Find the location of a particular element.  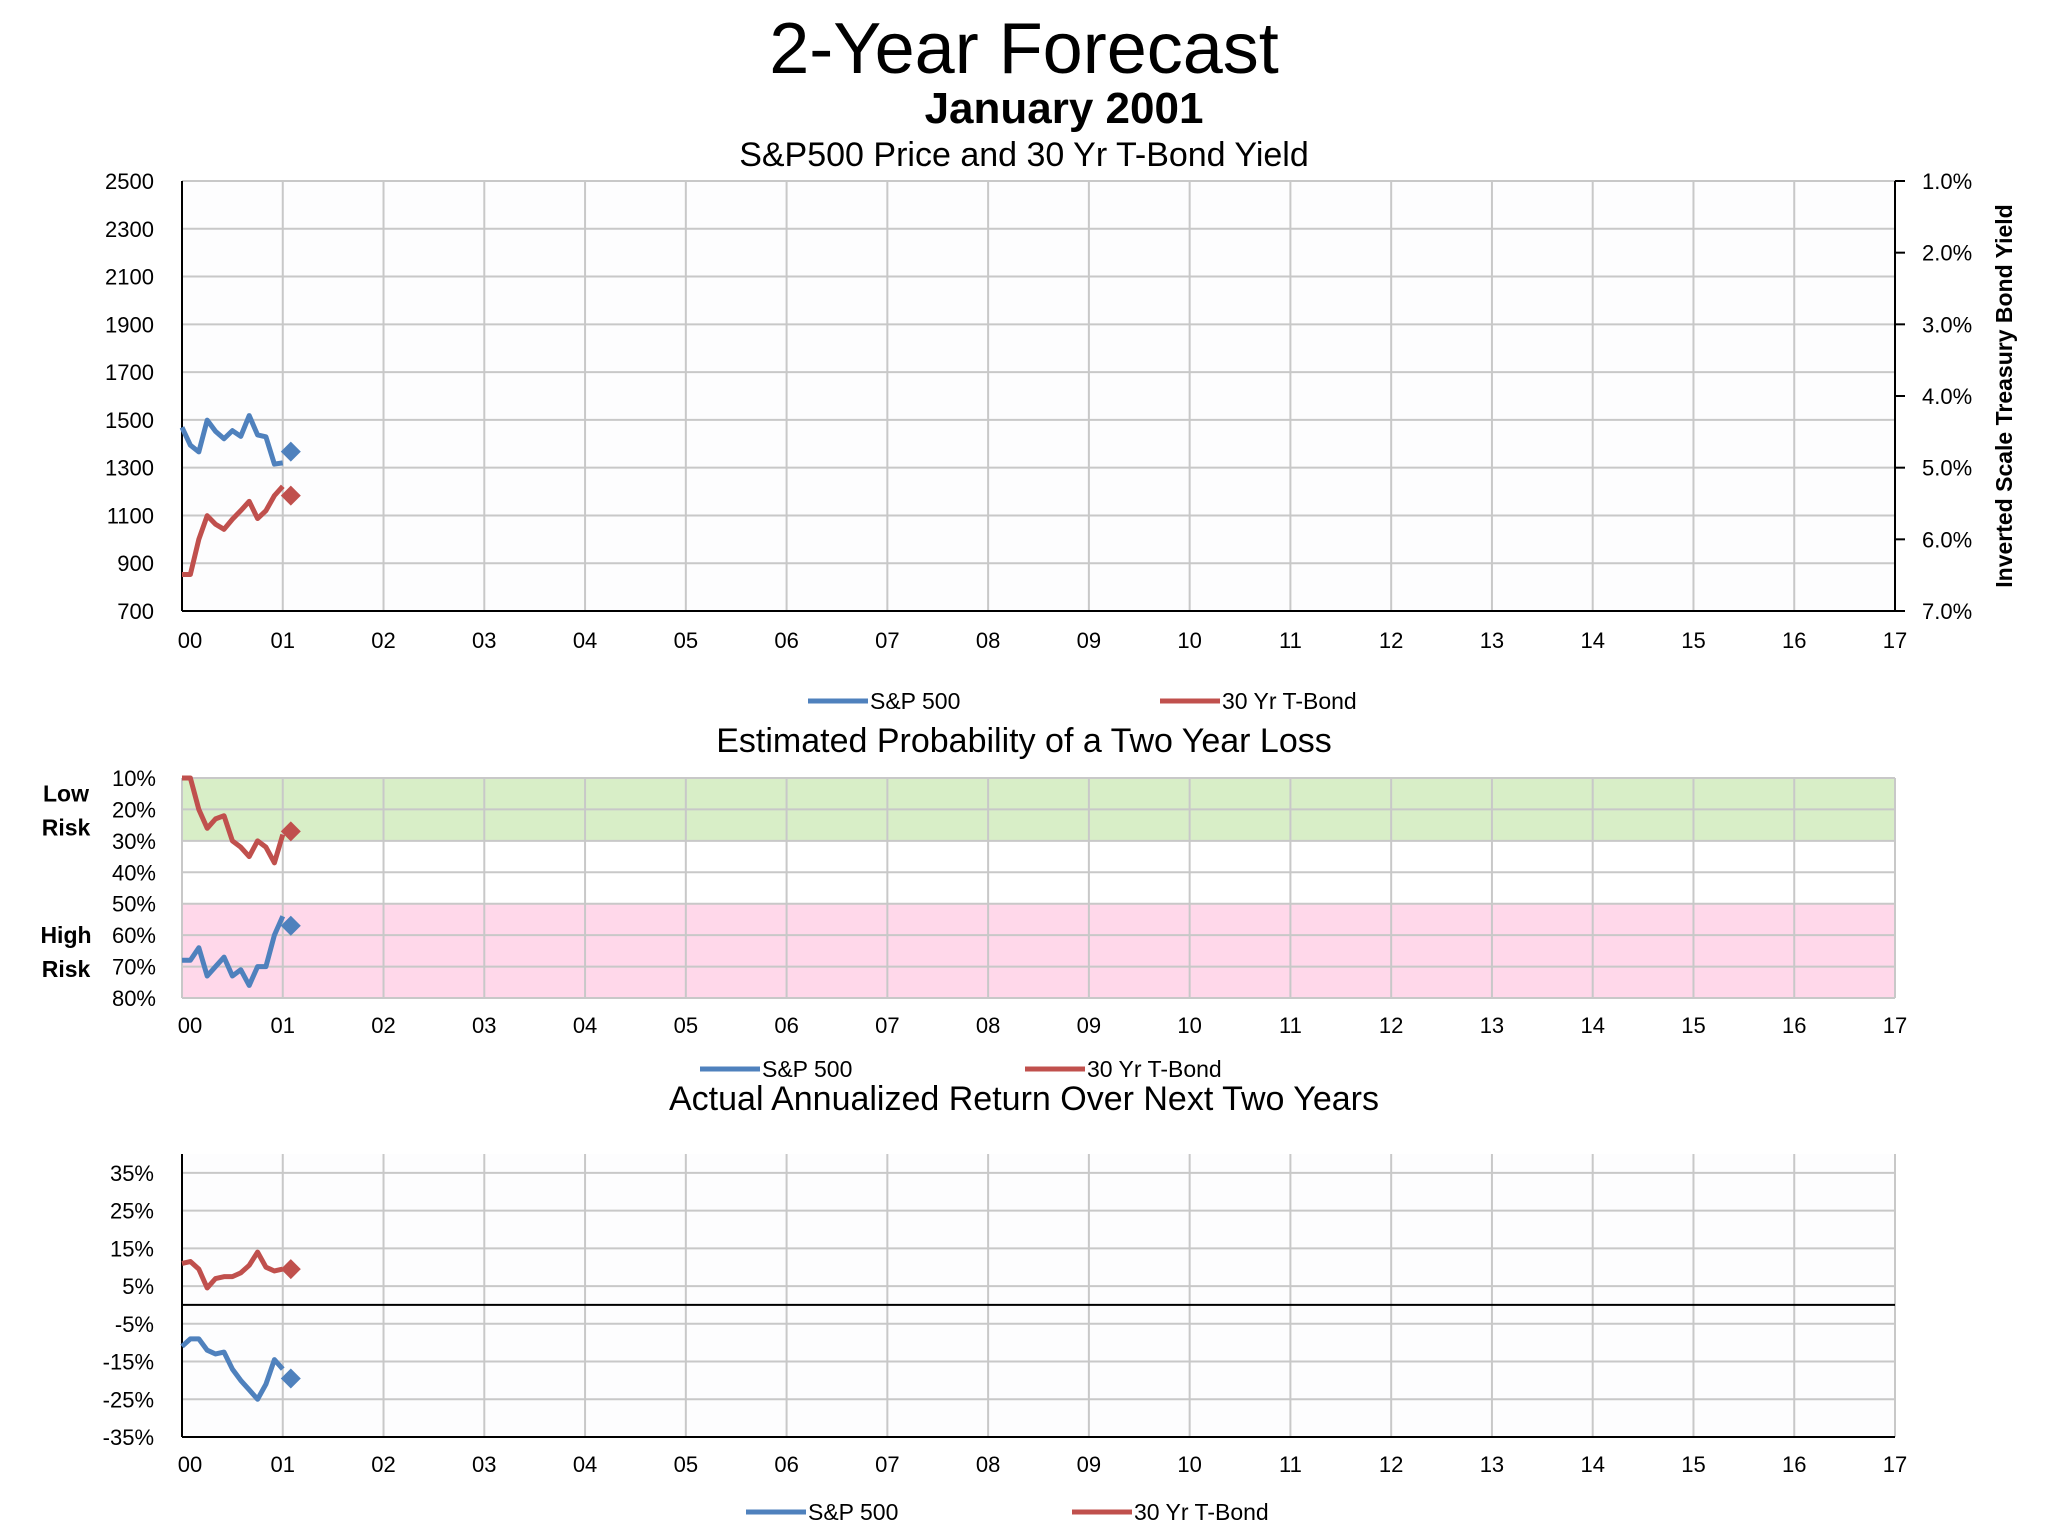

chart1-y-tick-label: 1300 is located at coordinates (129, 468).